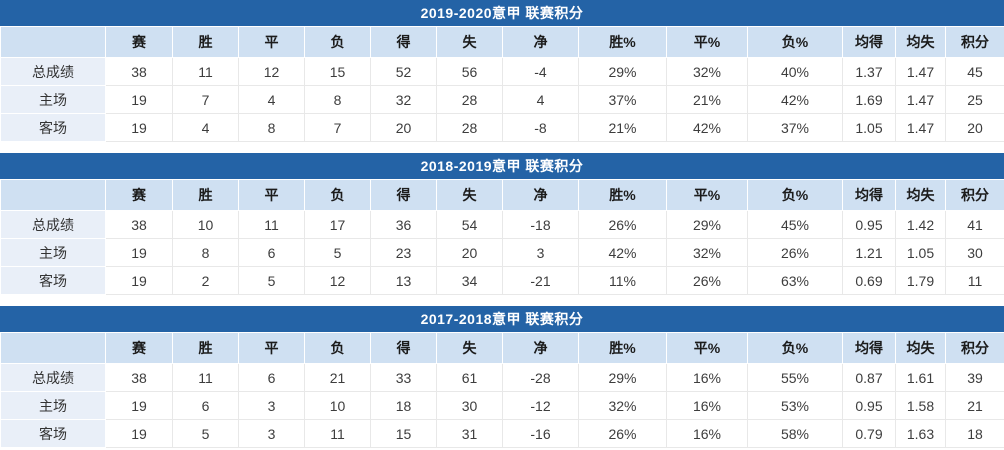 The image size is (1004, 450). I want to click on cell-avg-for: 0.95, so click(869, 224).